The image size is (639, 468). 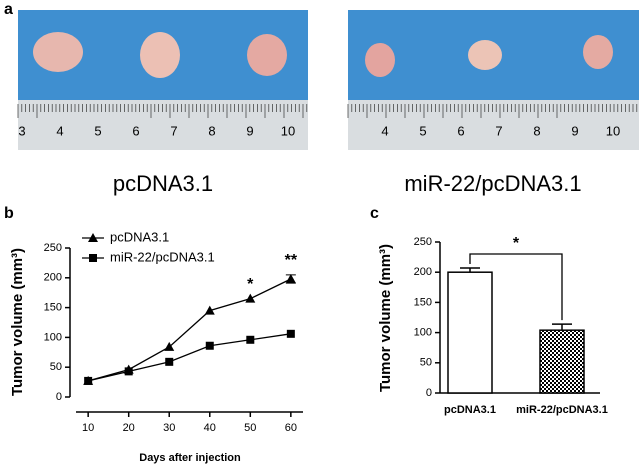 What do you see at coordinates (562, 410) in the screenshot?
I see `x-tick-label: miR-22/pcDNA3.1` at bounding box center [562, 410].